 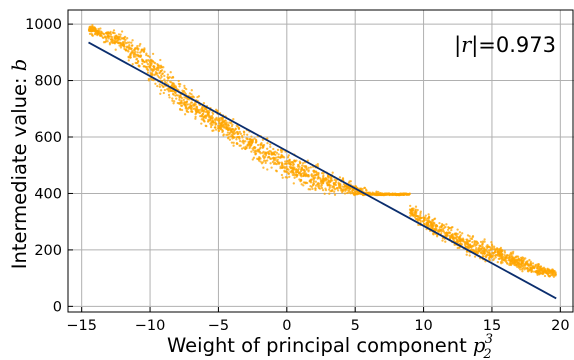 What do you see at coordinates (479, 345) in the screenshot?
I see `x-axis-label-var: p` at bounding box center [479, 345].